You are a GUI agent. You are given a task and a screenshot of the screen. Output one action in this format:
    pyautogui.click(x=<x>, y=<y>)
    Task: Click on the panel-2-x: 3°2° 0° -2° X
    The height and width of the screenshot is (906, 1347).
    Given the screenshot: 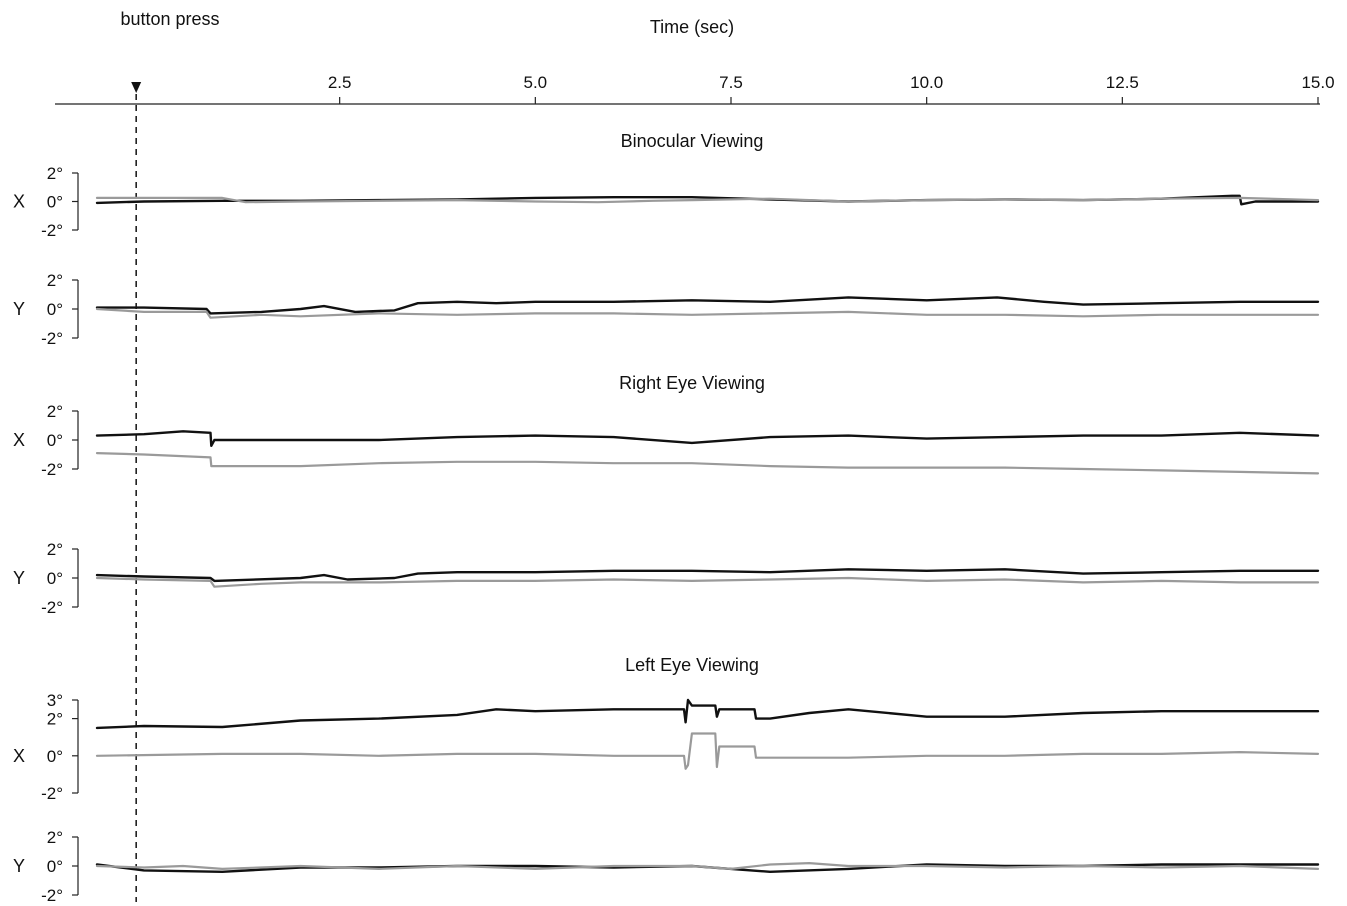 What is the action you would take?
    pyautogui.click(x=666, y=747)
    